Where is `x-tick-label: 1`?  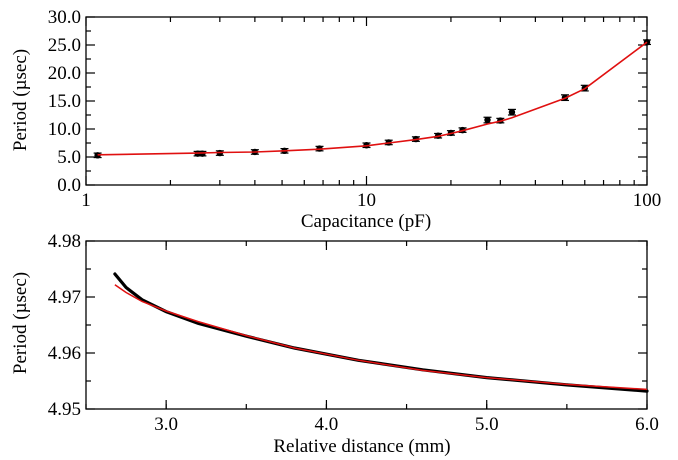
x-tick-label: 1 is located at coordinates (86, 200).